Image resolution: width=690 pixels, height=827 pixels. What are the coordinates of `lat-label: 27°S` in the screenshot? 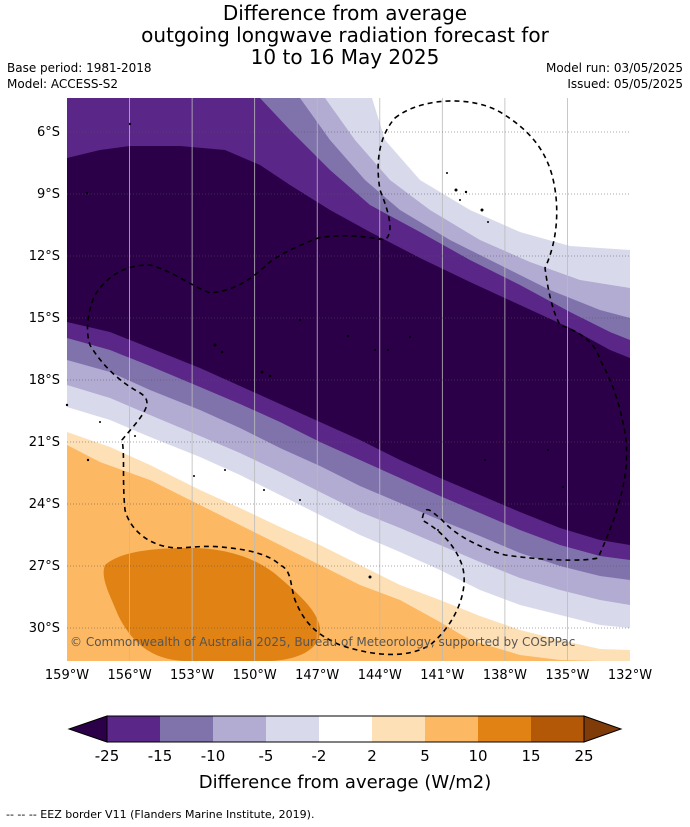 It's located at (44, 566).